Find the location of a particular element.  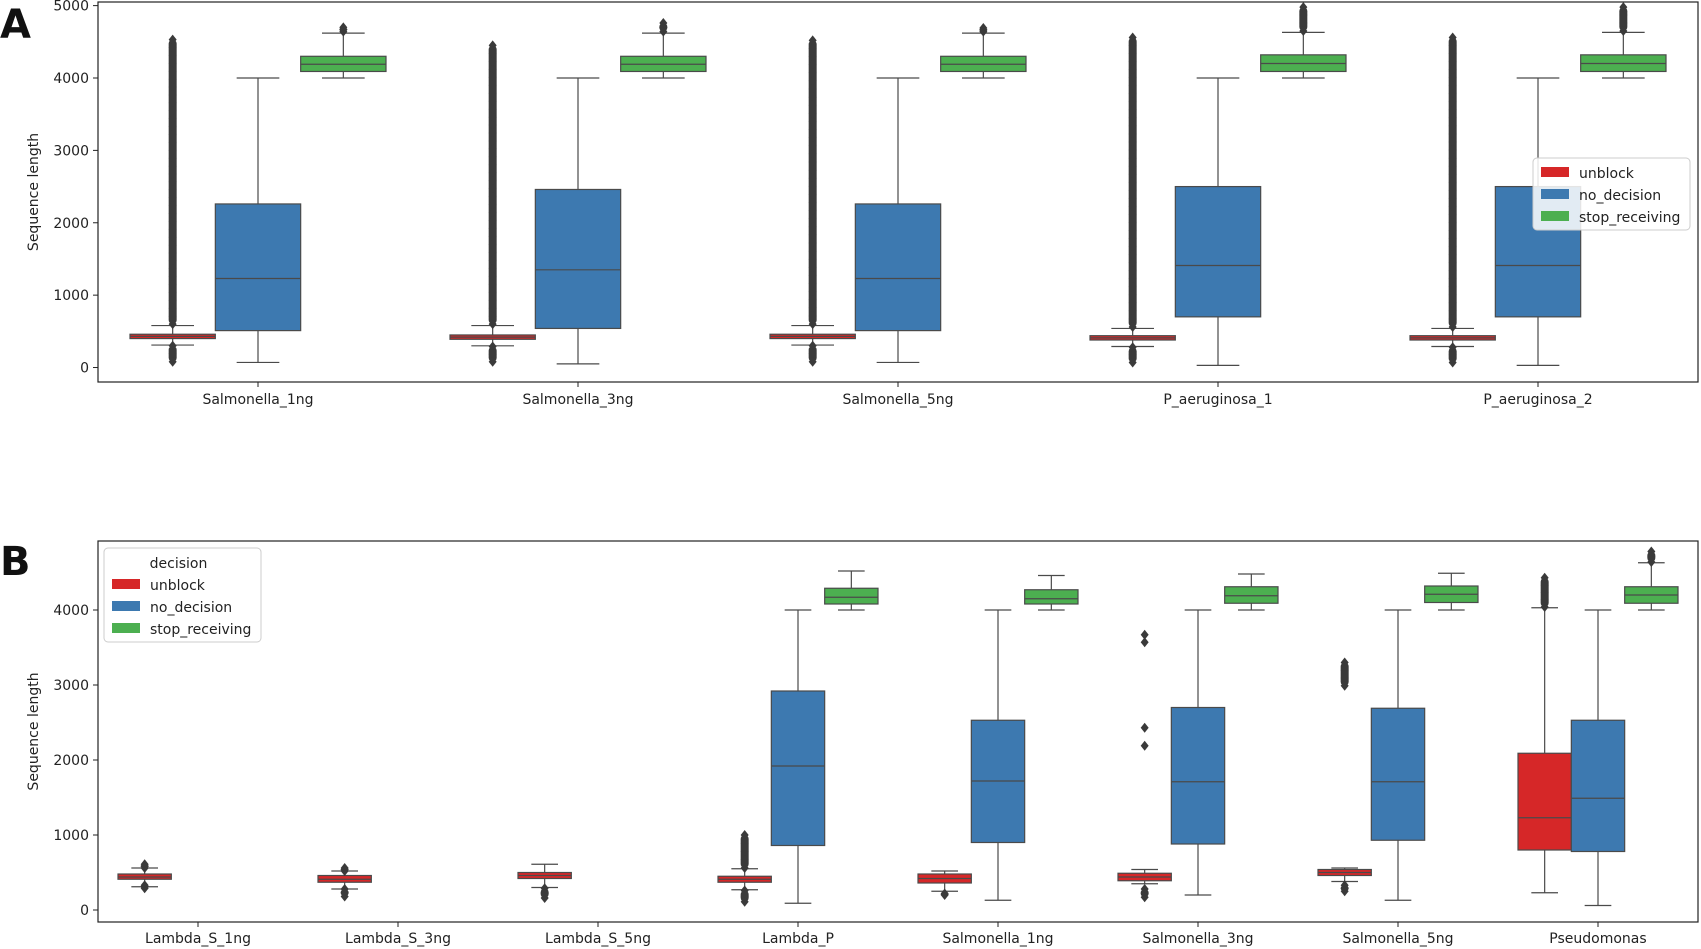

panel-letter-a: A is located at coordinates (15, 25).